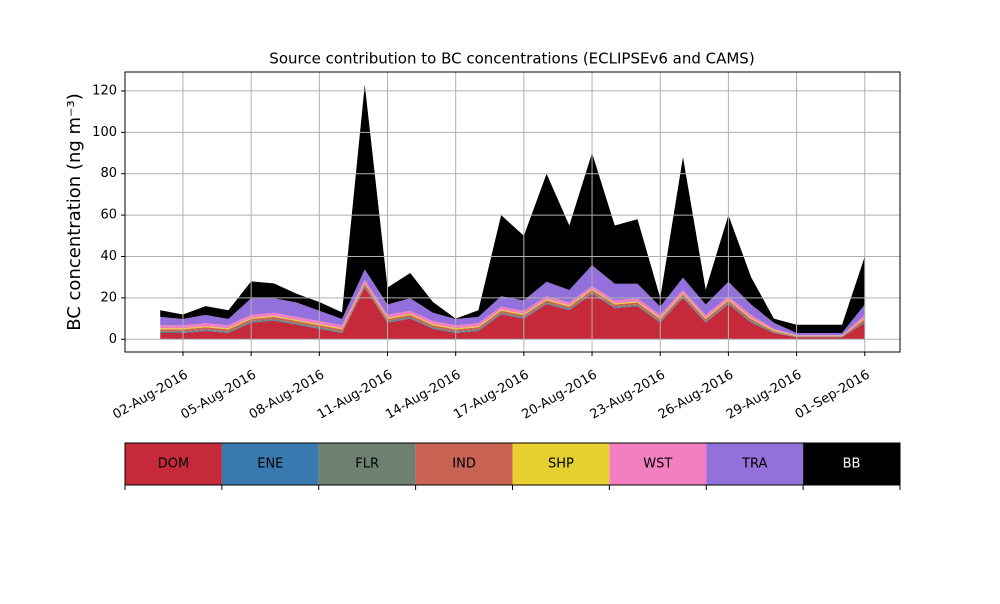 Image resolution: width=1000 pixels, height=604 pixels. What do you see at coordinates (104, 132) in the screenshot?
I see `y-tick-label: 100` at bounding box center [104, 132].